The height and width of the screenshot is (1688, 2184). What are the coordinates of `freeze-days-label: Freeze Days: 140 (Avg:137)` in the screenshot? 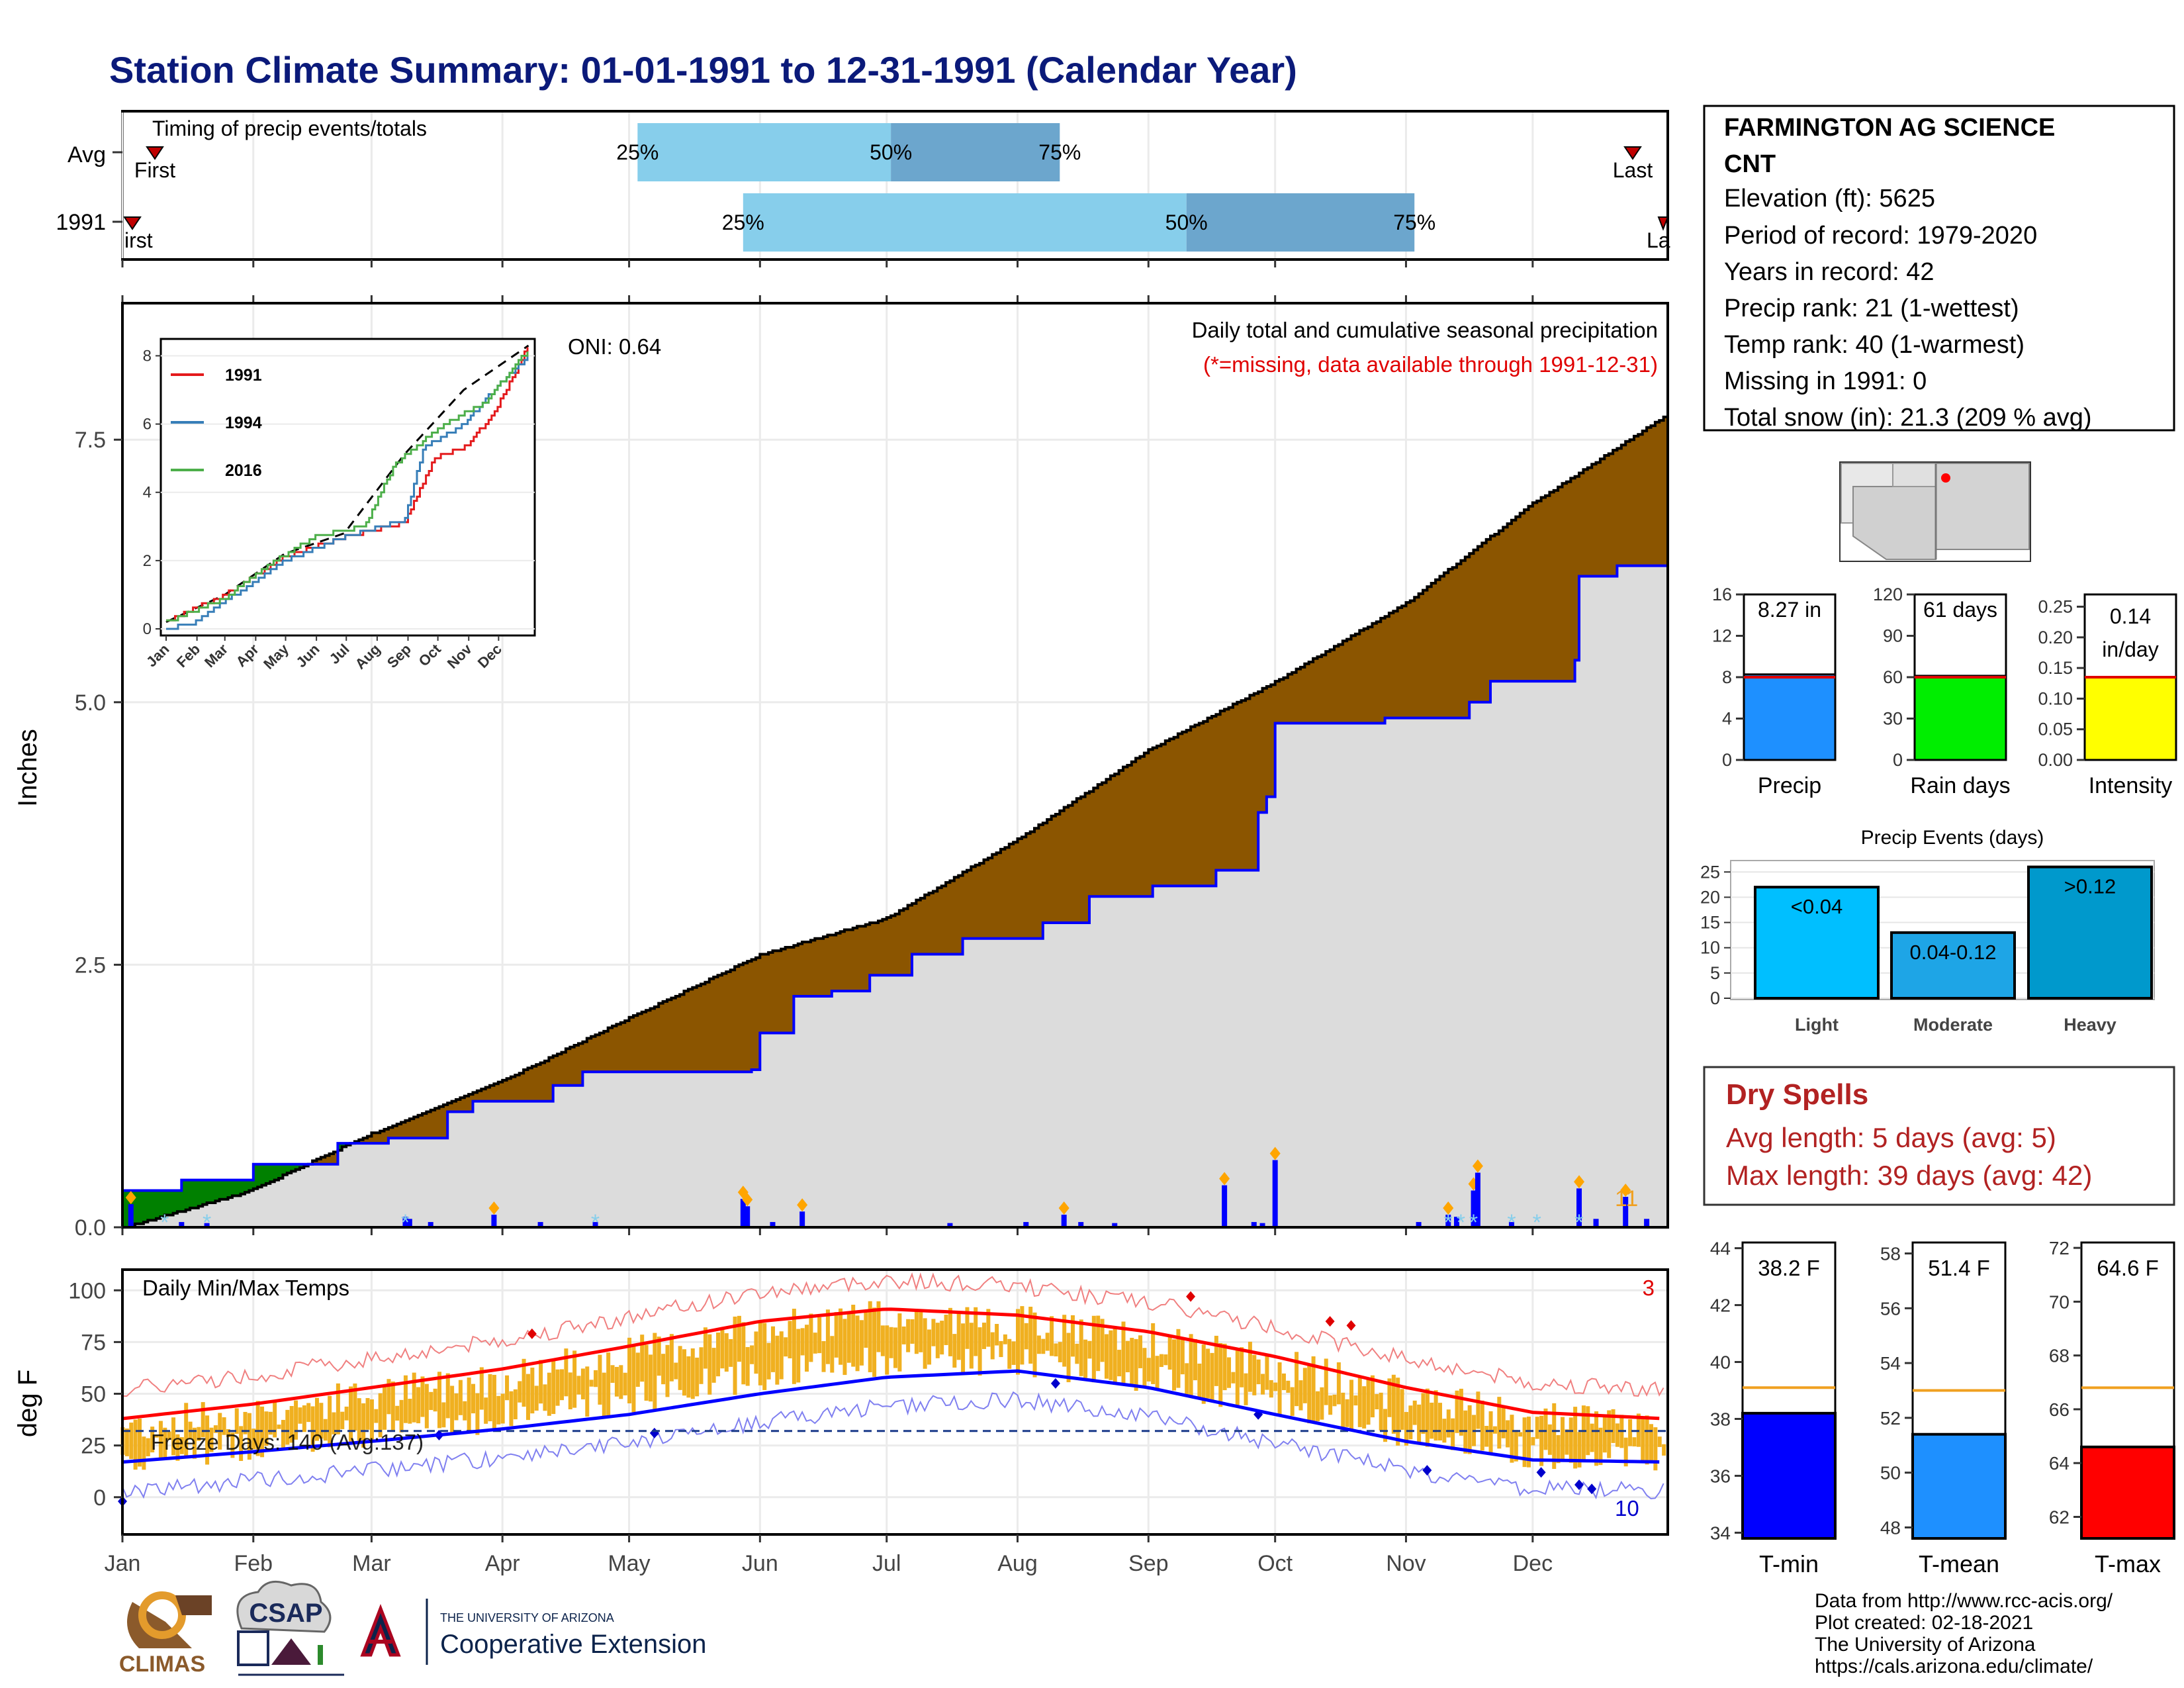 It's located at (287, 1442).